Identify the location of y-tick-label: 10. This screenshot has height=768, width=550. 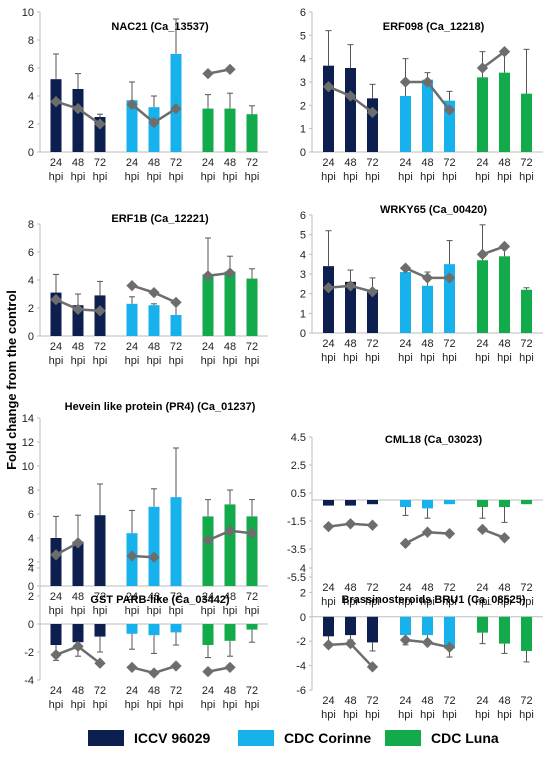
(28, 467).